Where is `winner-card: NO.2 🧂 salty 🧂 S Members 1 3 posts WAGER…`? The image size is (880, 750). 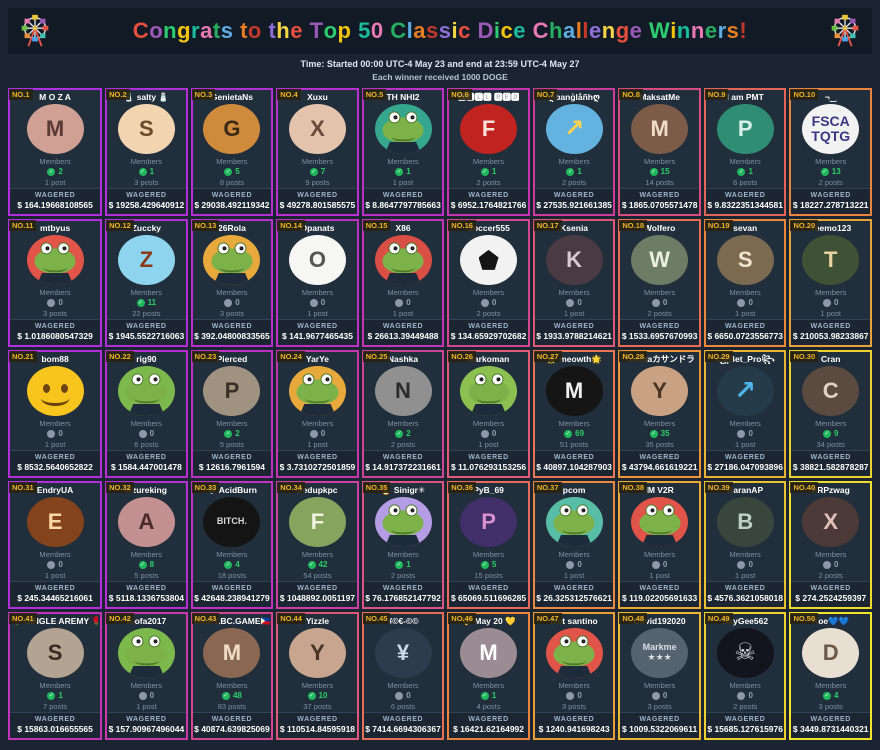 winner-card: NO.2 🧂 salty 🧂 S Members 1 3 posts WAGER… is located at coordinates (146, 152).